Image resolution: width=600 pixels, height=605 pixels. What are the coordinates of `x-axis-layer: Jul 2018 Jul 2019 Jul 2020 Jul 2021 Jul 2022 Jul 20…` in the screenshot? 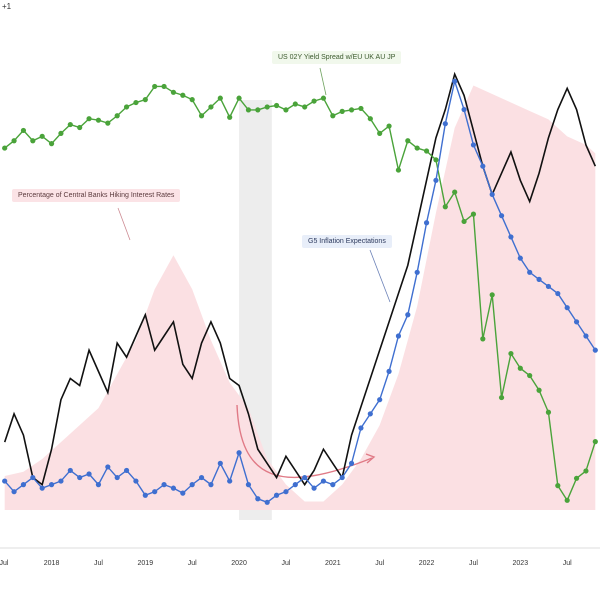 It's located at (300, 557).